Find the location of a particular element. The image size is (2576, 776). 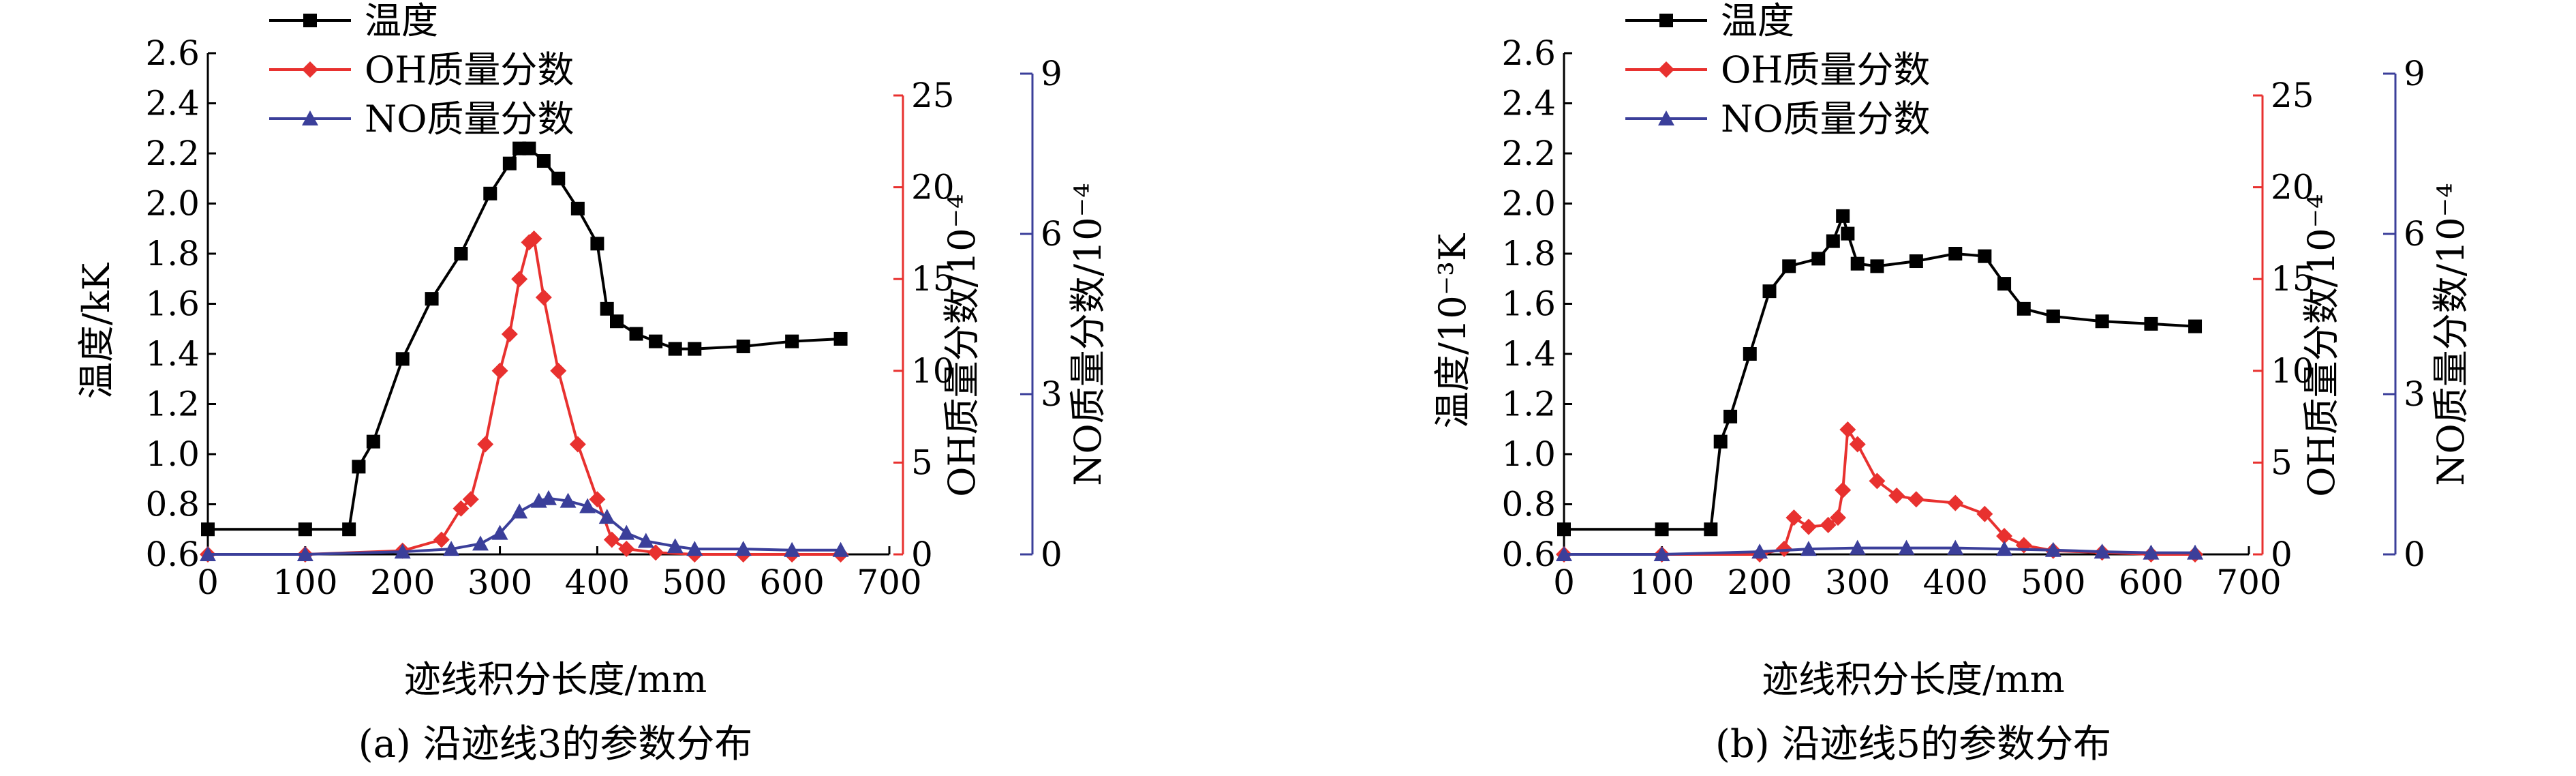

legend-item-temp: 温度 is located at coordinates (1710, 21).